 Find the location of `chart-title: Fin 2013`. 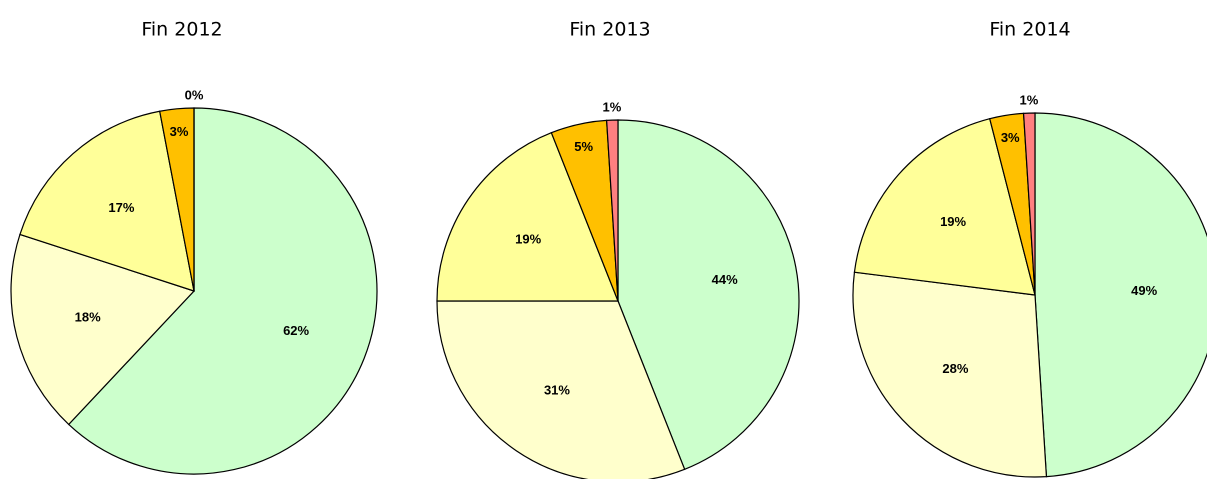

chart-title: Fin 2013 is located at coordinates (609, 30).